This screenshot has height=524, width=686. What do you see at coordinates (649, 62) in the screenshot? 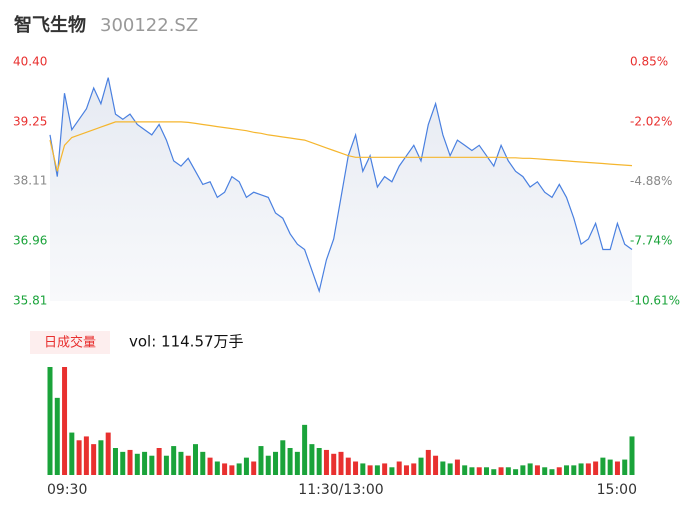
I see `y2-tick-label: 0.85%` at bounding box center [649, 62].